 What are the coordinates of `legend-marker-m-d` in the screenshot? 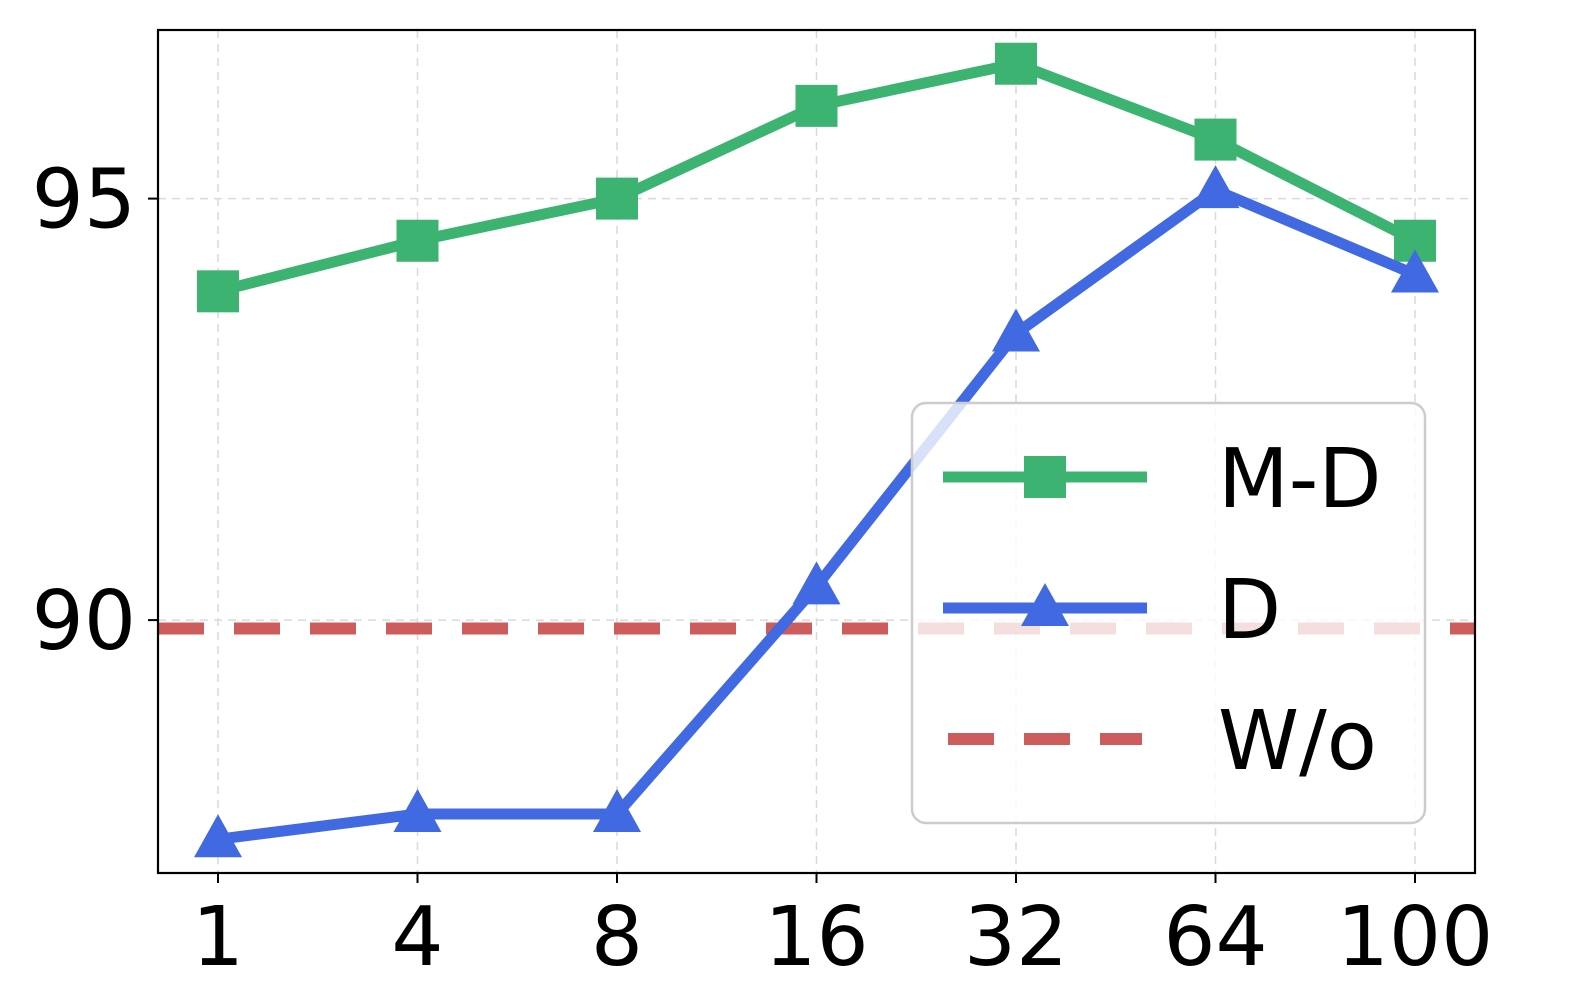 It's located at (1045, 477).